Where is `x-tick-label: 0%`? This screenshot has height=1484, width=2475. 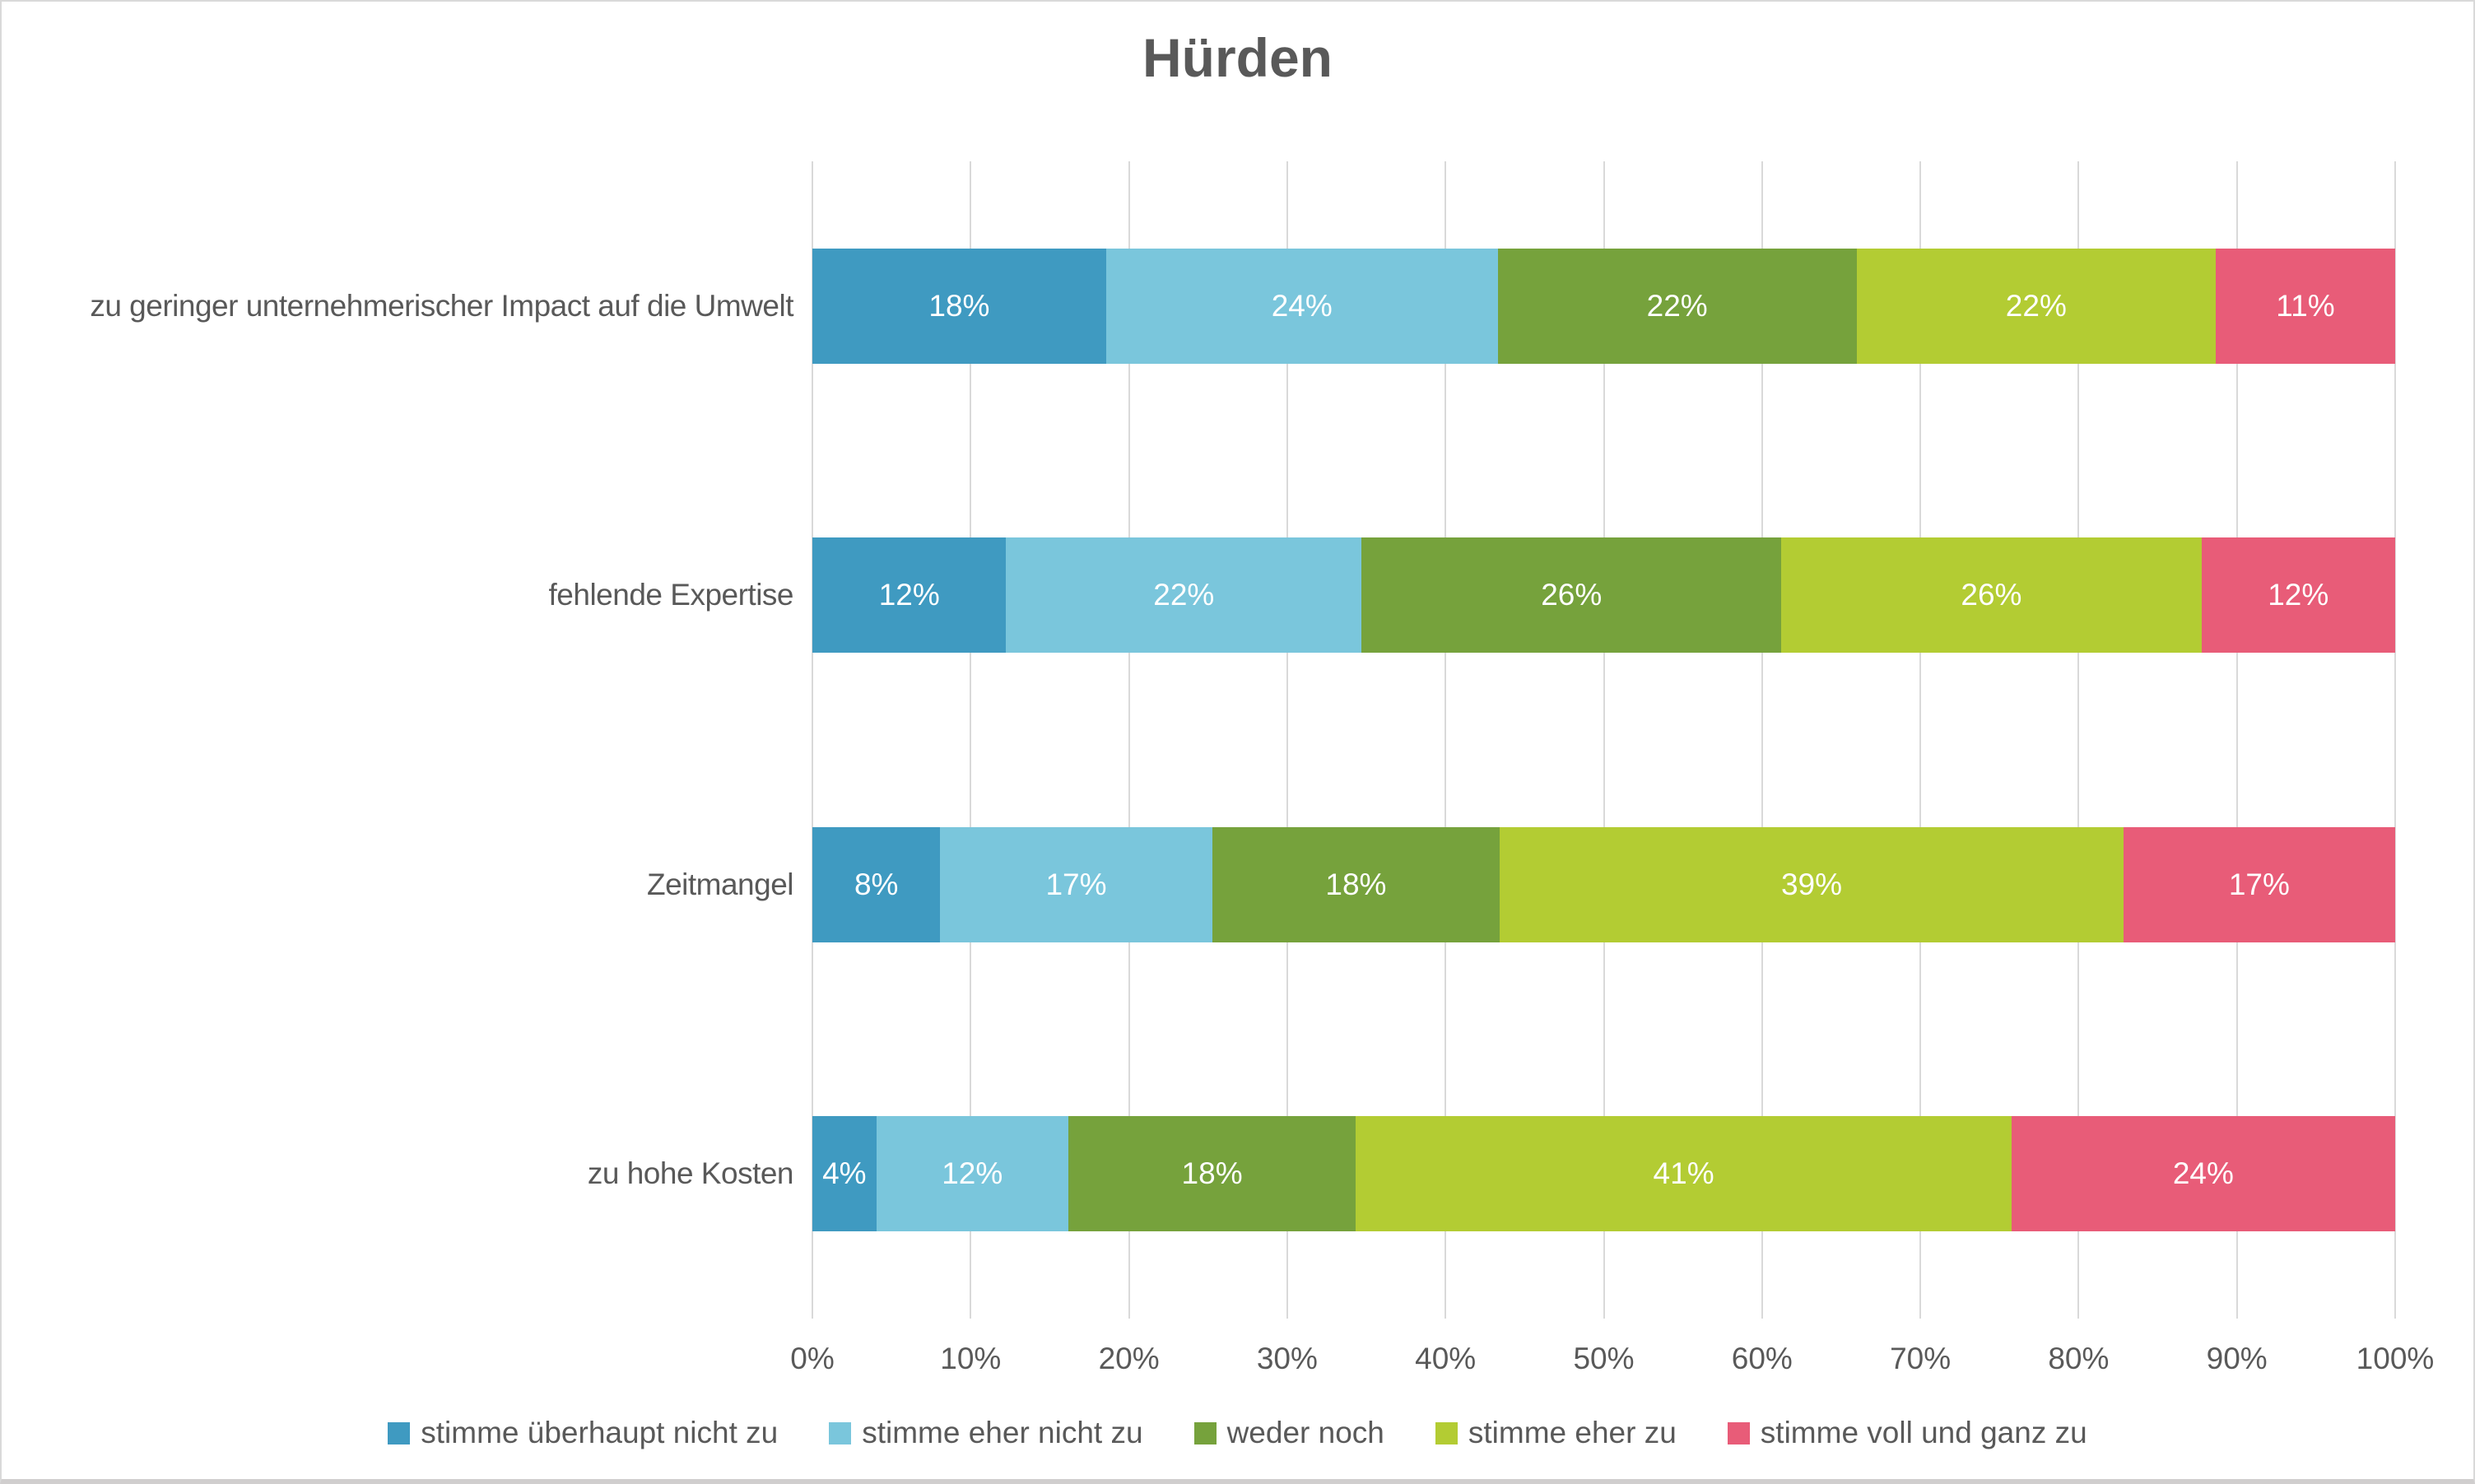 x-tick-label: 0% is located at coordinates (812, 1358).